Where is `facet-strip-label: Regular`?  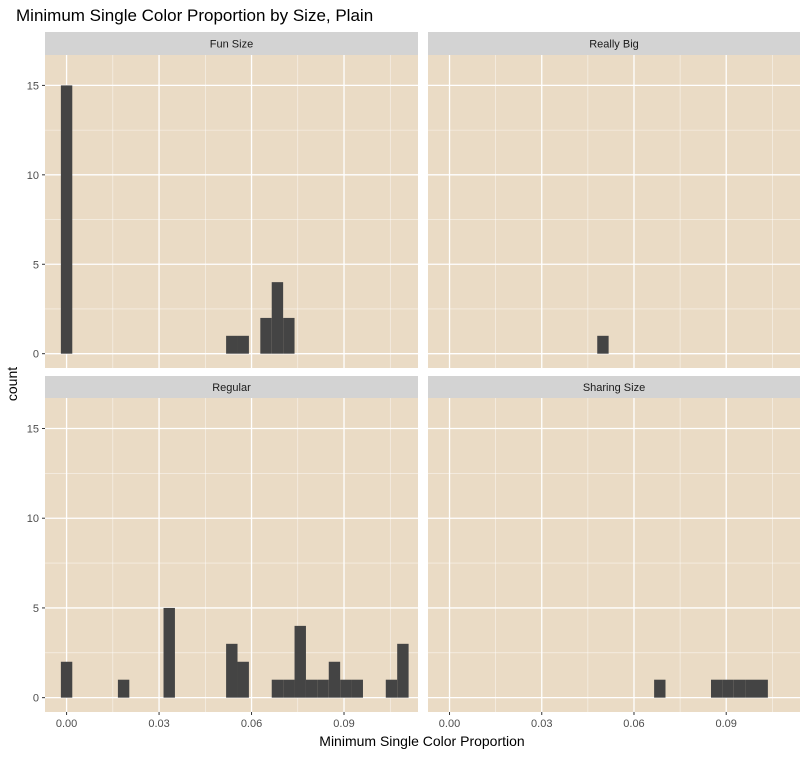 facet-strip-label: Regular is located at coordinates (231, 388).